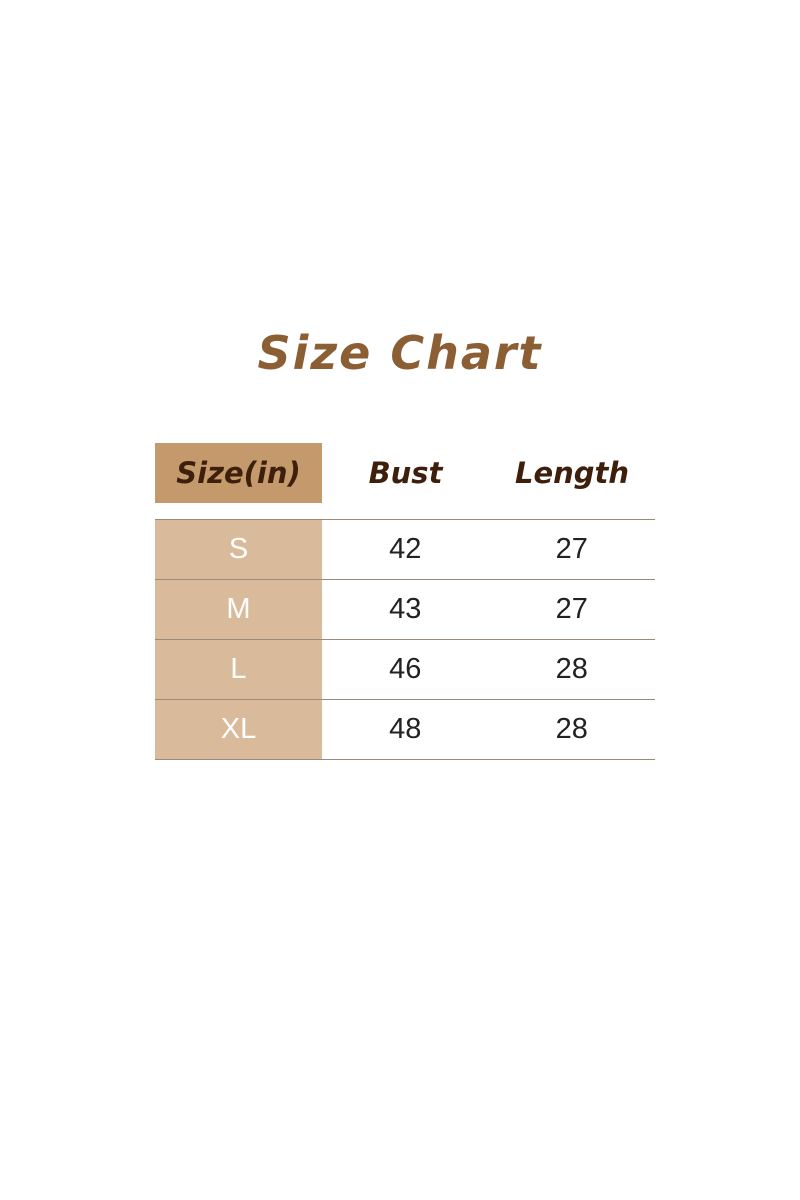  What do you see at coordinates (400, 353) in the screenshot?
I see `page-title: Size Chart` at bounding box center [400, 353].